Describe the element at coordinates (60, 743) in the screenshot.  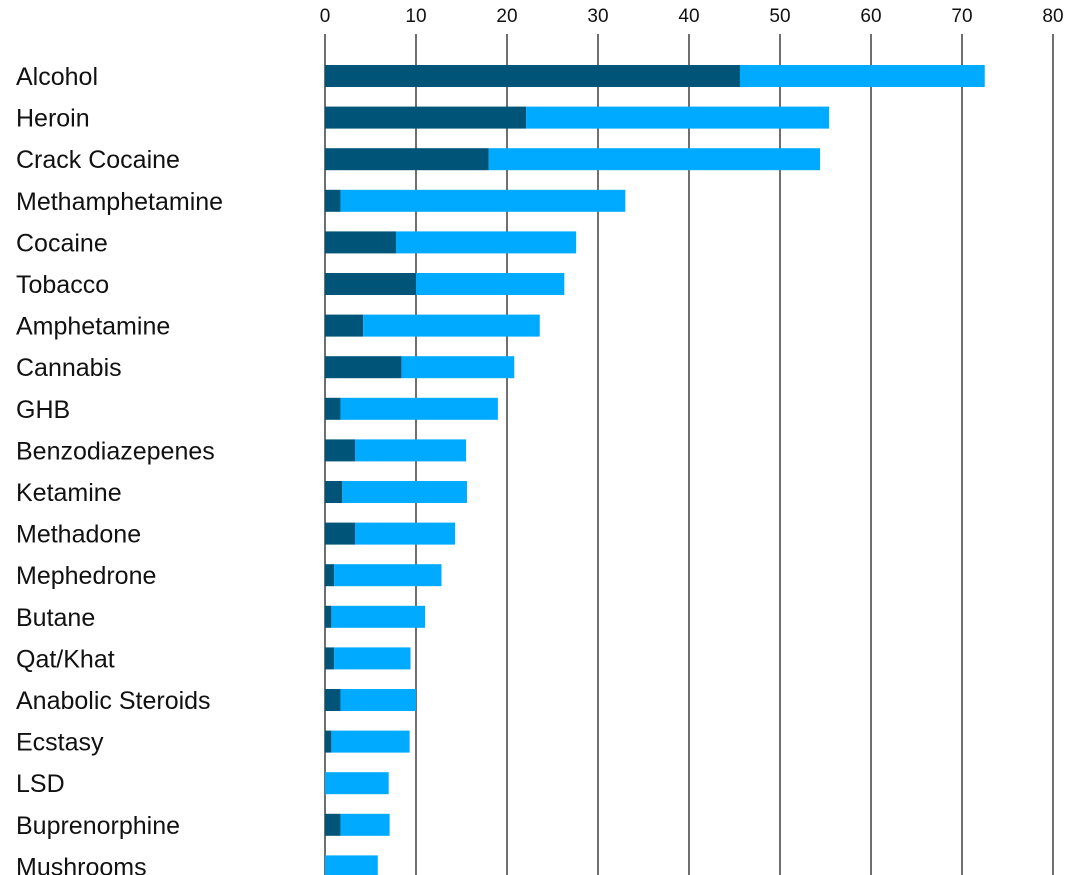
I see `category-label: Ecstasy` at that location.